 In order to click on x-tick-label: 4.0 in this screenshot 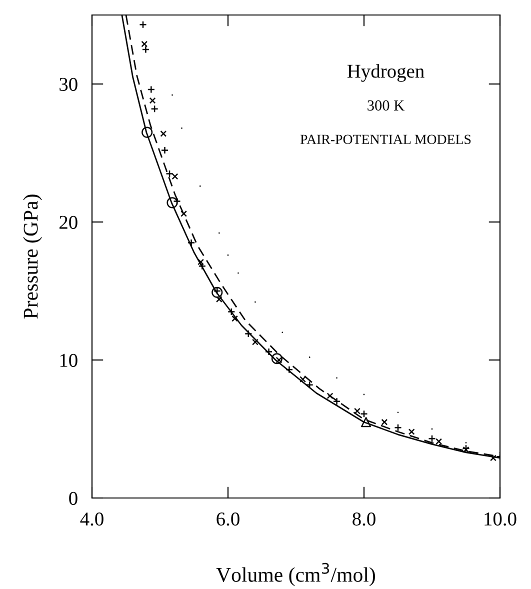, I will do `click(92, 519)`.